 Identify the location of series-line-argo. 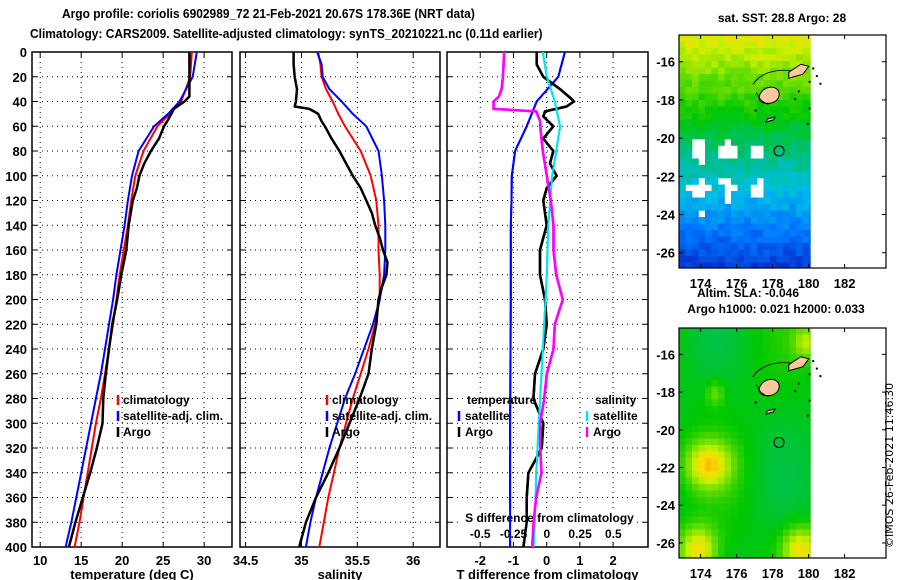
(340, 300).